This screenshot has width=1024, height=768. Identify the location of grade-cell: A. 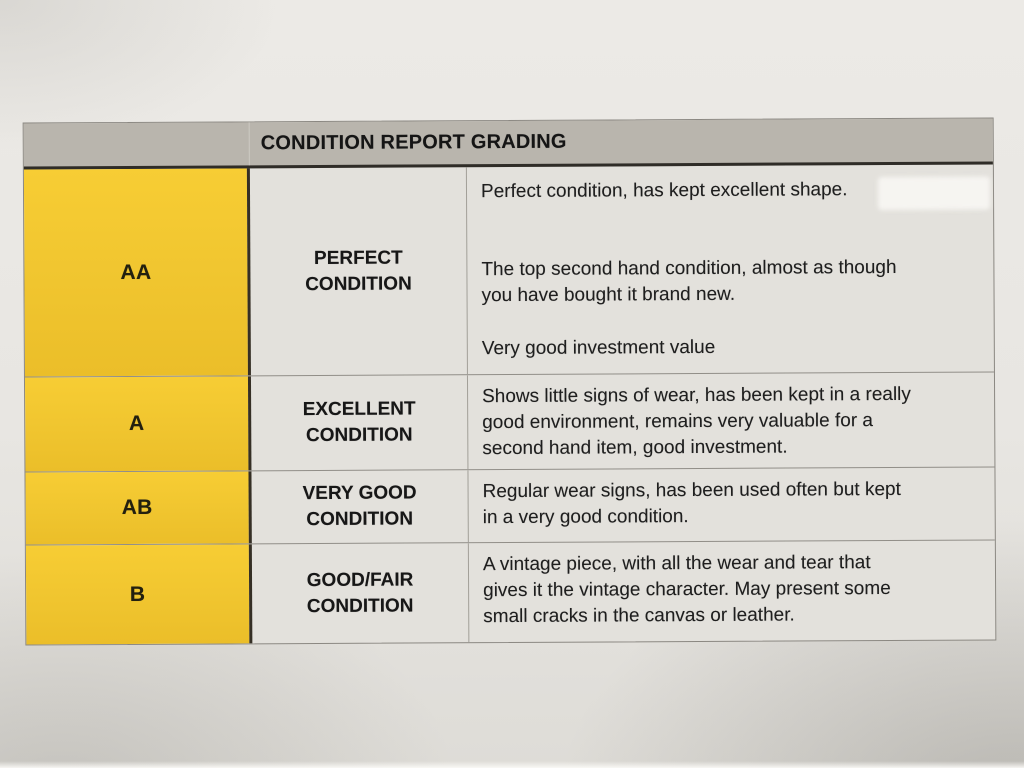
(138, 424).